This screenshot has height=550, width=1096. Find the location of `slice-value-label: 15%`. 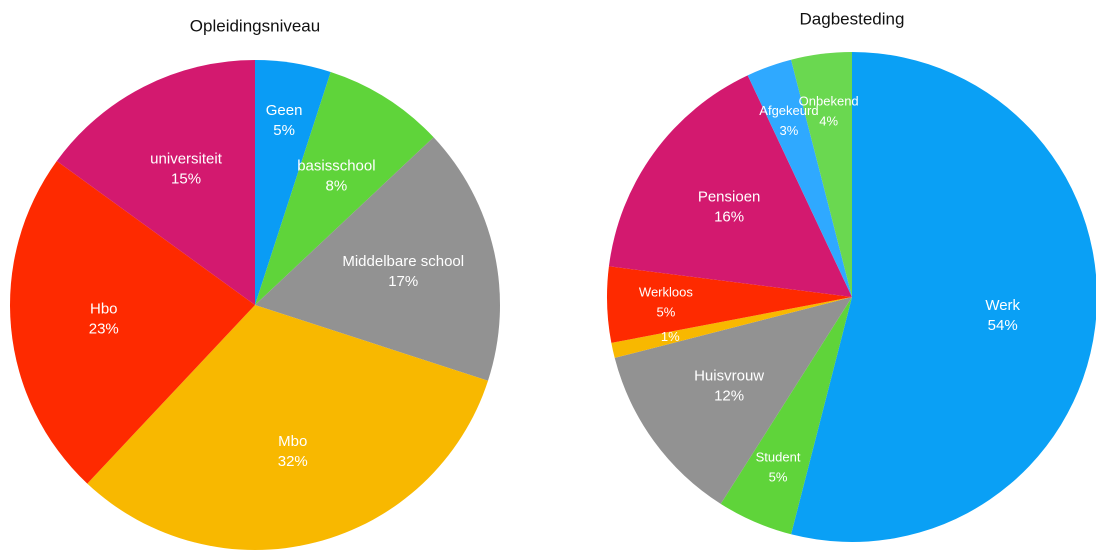

slice-value-label: 15% is located at coordinates (186, 179).